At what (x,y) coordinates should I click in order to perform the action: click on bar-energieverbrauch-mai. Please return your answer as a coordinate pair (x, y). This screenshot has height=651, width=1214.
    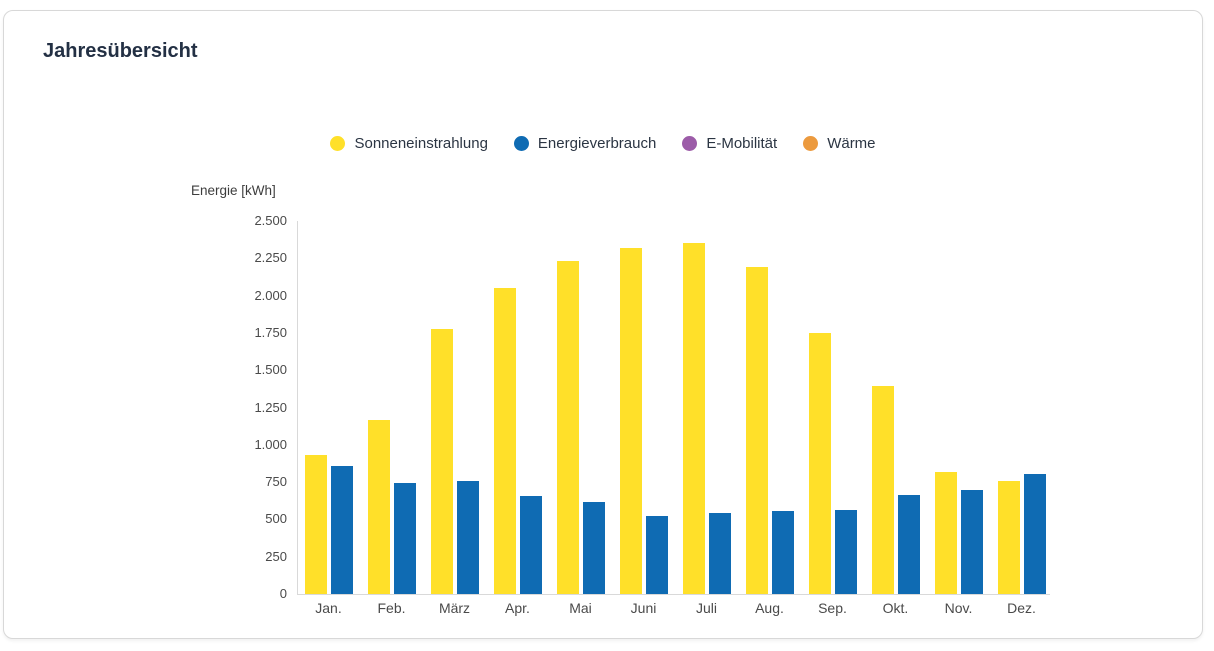
    Looking at the image, I should click on (593, 548).